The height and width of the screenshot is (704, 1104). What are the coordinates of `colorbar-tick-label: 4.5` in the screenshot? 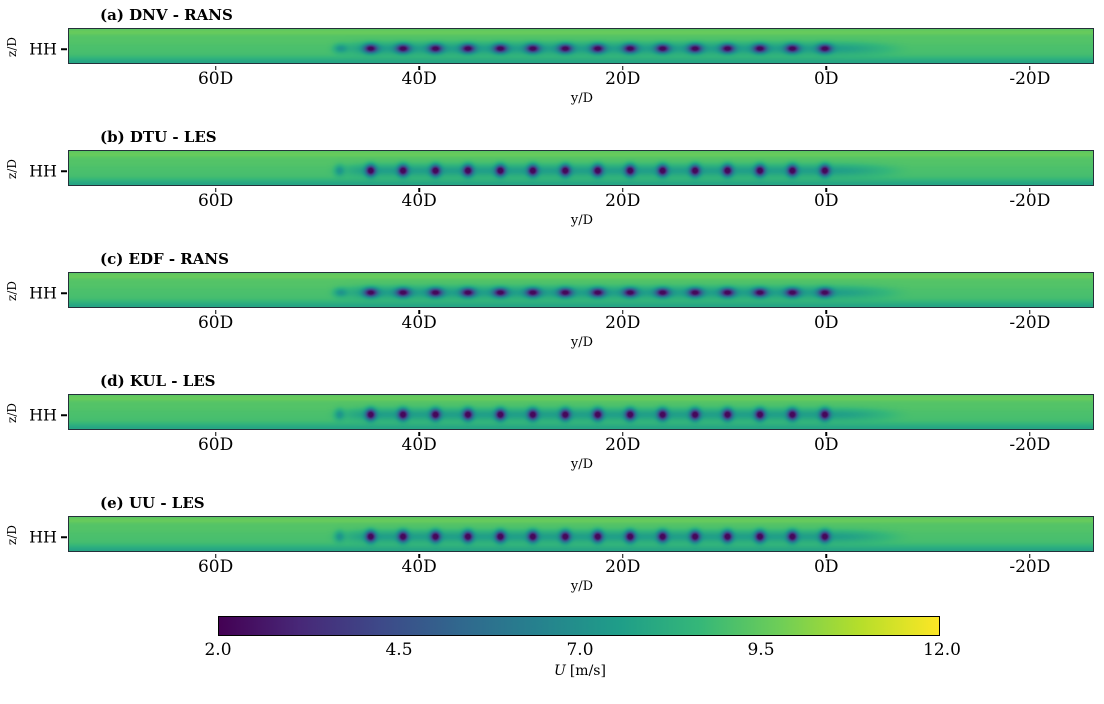 It's located at (399, 650).